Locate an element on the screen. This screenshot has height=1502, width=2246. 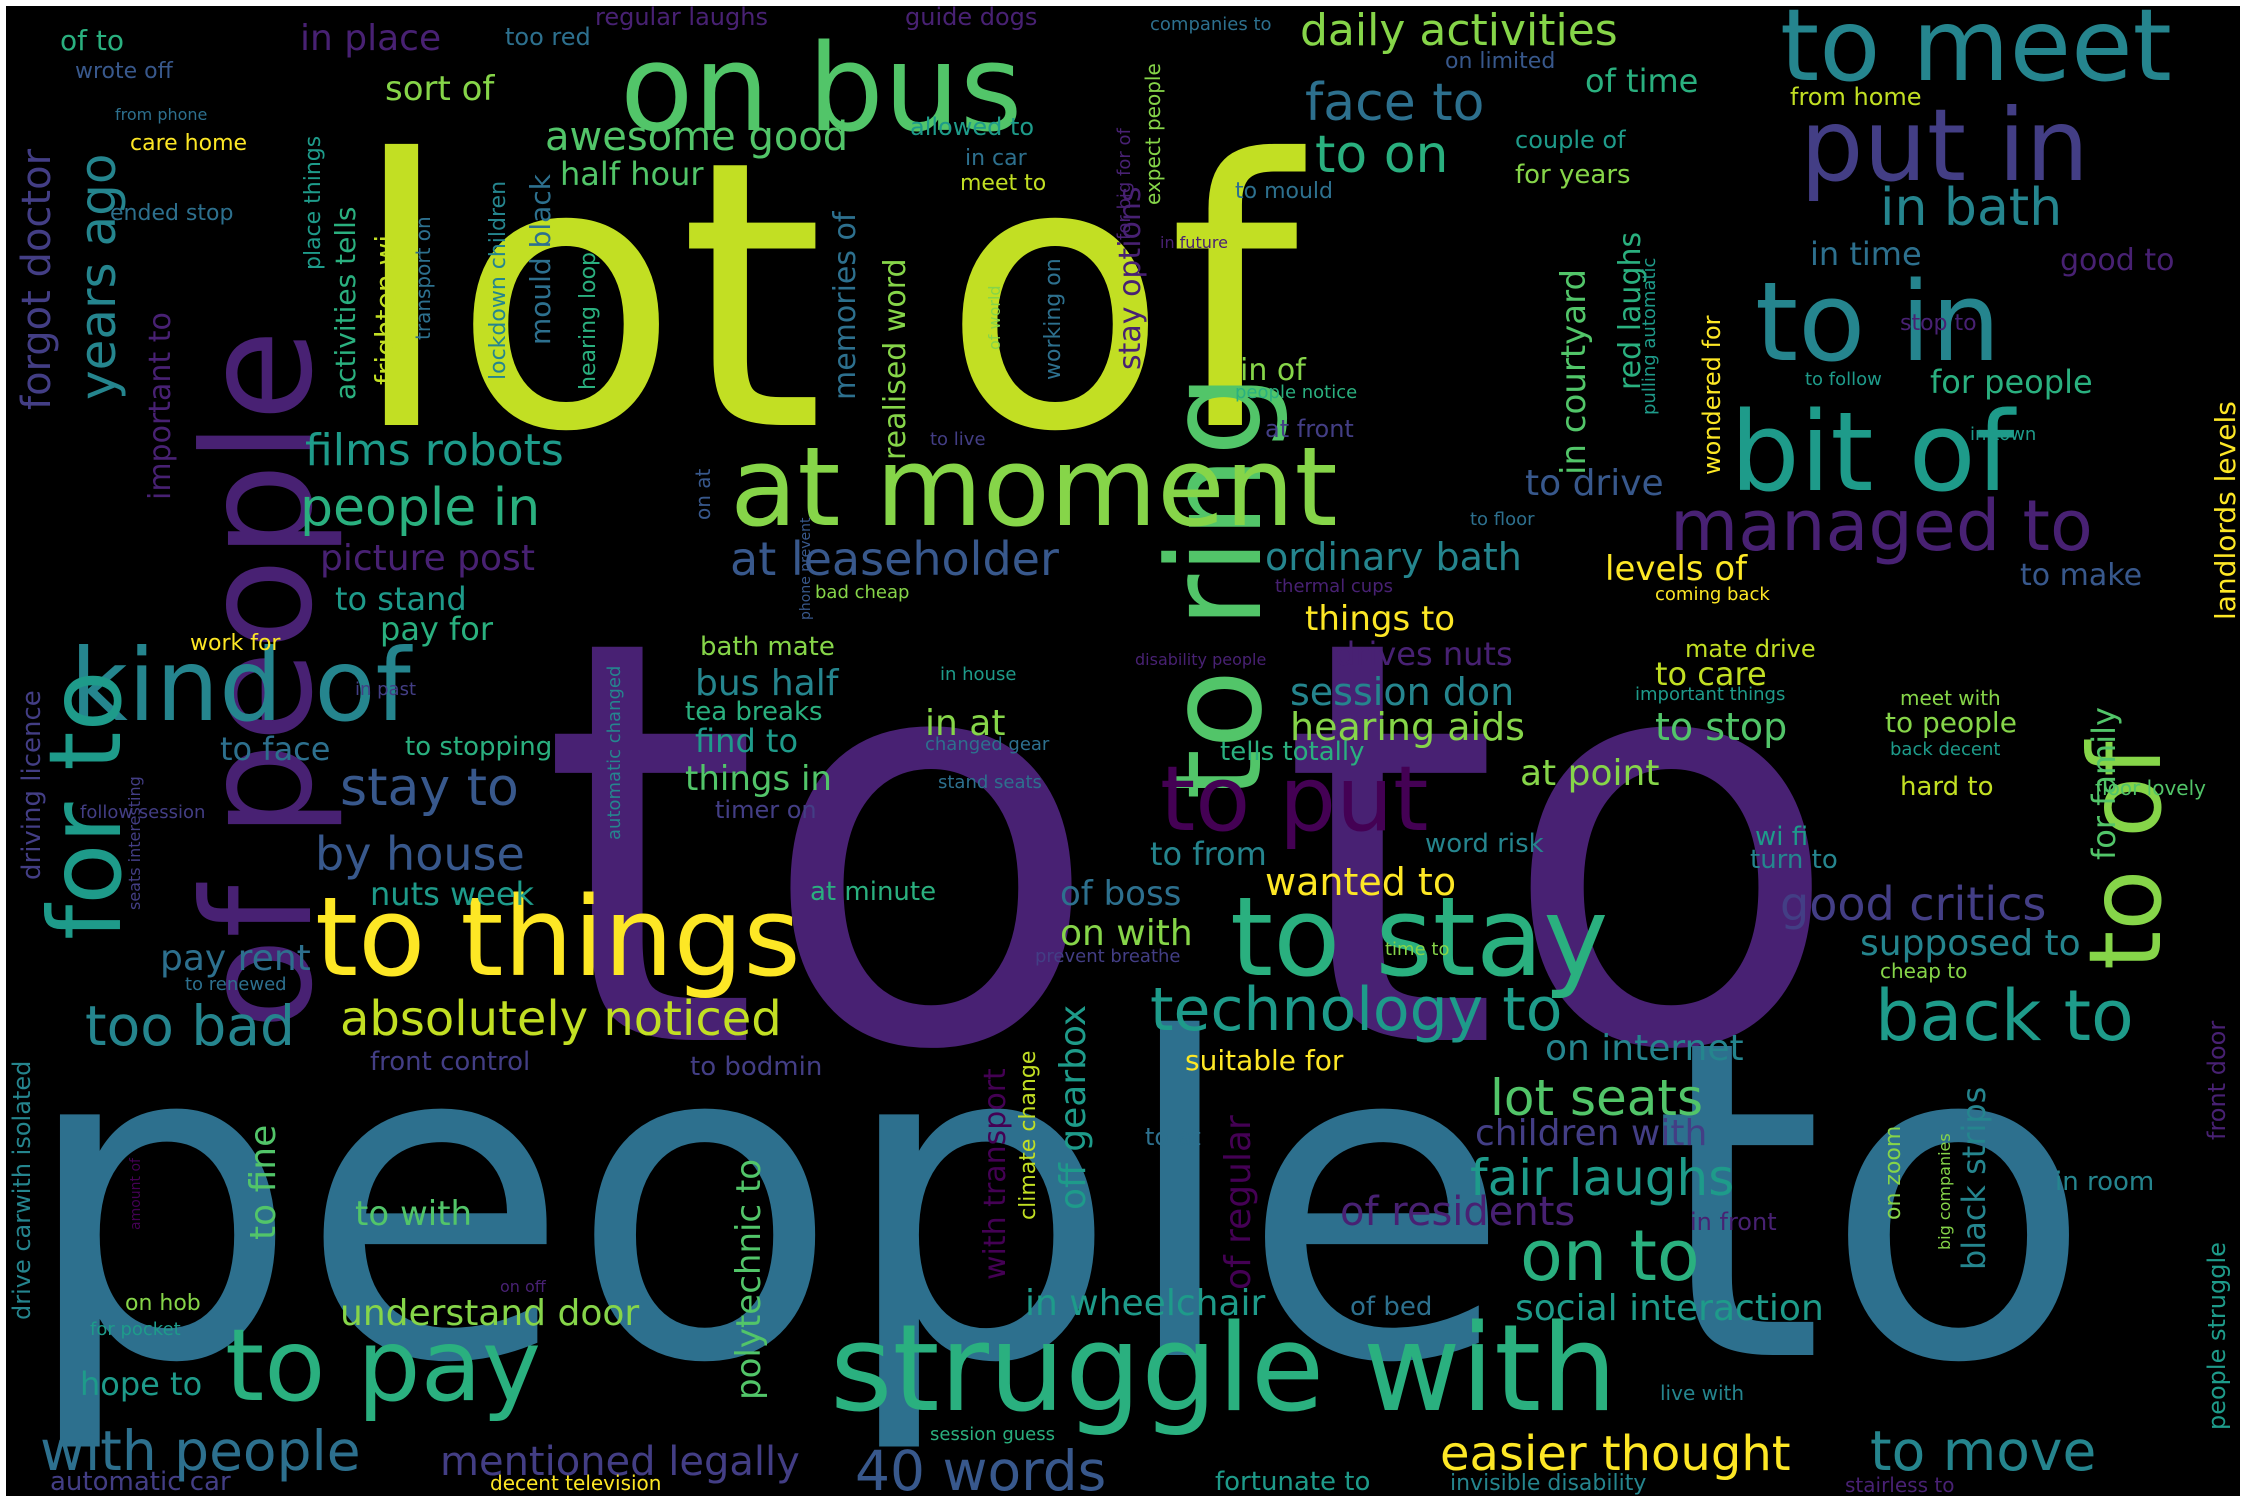
cloud-word: social interaction is located at coordinates (1669, 1308).